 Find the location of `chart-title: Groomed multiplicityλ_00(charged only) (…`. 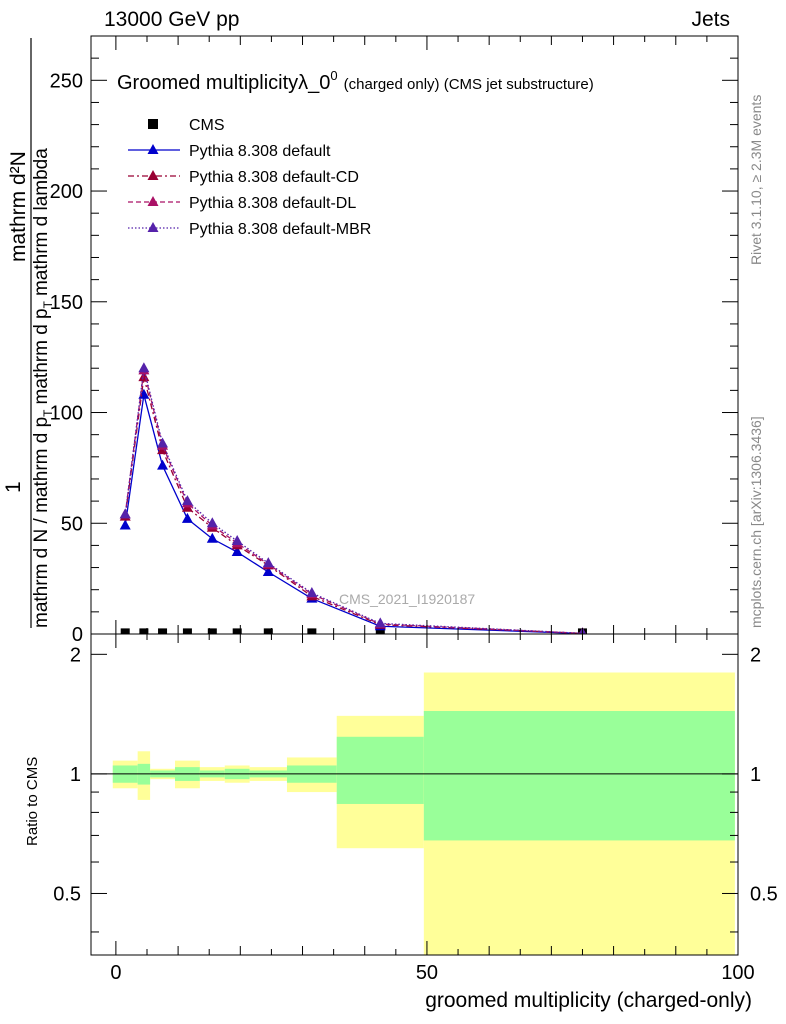

chart-title: Groomed multiplicityλ_00(charged only) (… is located at coordinates (355, 81).